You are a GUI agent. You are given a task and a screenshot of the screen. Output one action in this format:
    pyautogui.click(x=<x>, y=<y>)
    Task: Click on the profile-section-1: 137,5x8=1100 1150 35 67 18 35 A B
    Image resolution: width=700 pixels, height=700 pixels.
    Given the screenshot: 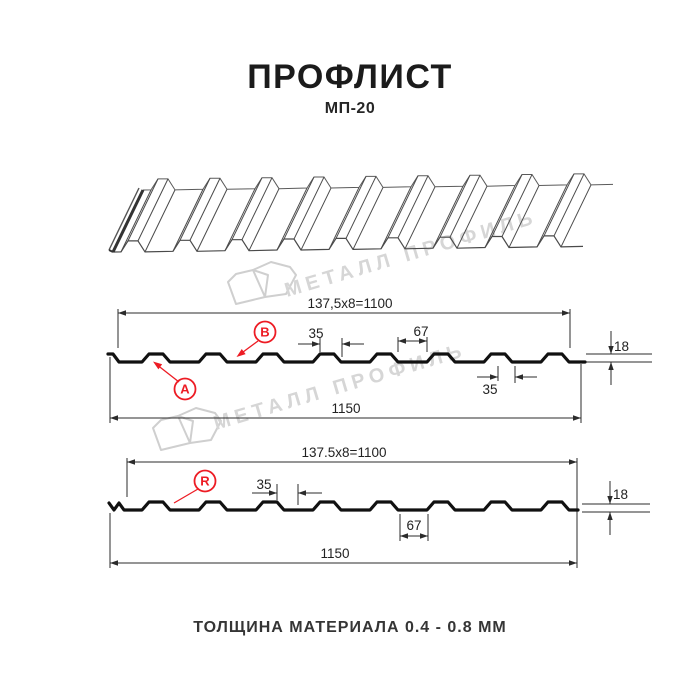 What is the action you would take?
    pyautogui.click(x=379, y=359)
    